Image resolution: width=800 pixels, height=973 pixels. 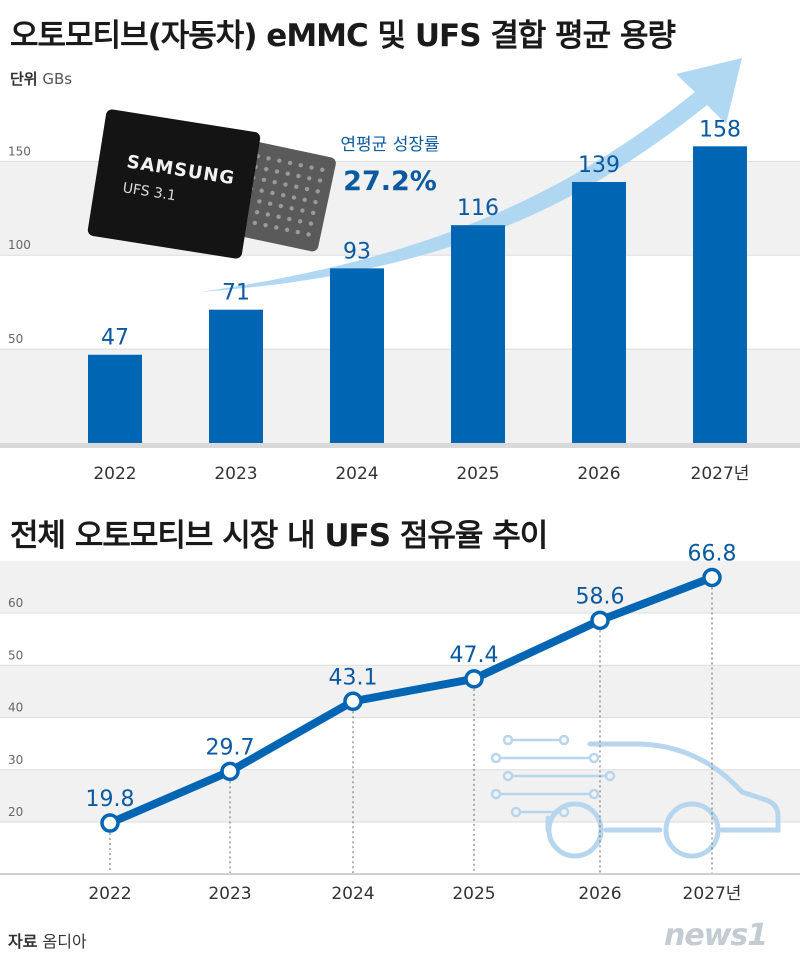 What do you see at coordinates (599, 312) in the screenshot?
I see `bar-2026` at bounding box center [599, 312].